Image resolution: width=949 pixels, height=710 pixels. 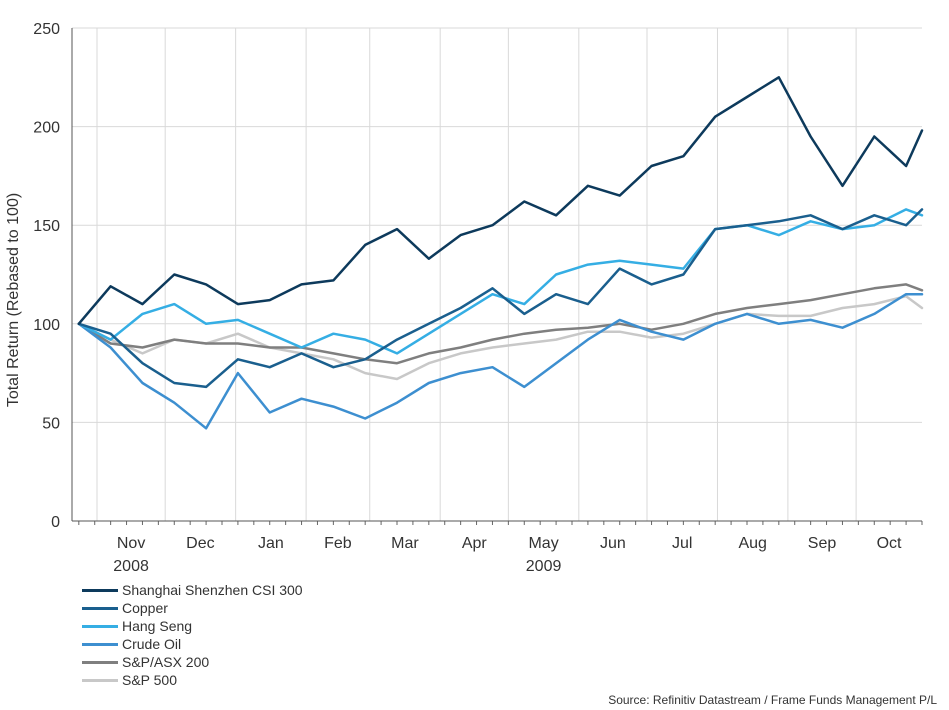 What do you see at coordinates (212, 590) in the screenshot?
I see `legend-label: Shanghai Shenzhen CSI 300` at bounding box center [212, 590].